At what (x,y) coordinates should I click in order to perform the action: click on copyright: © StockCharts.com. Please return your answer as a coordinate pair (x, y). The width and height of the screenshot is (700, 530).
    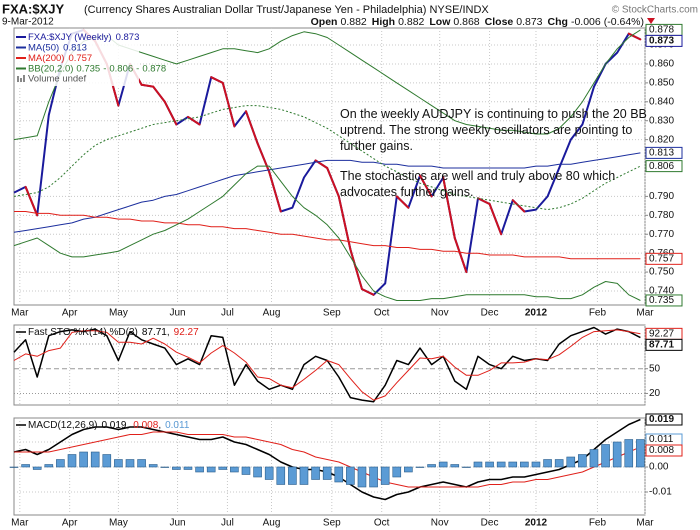
    Looking at the image, I should click on (655, 10).